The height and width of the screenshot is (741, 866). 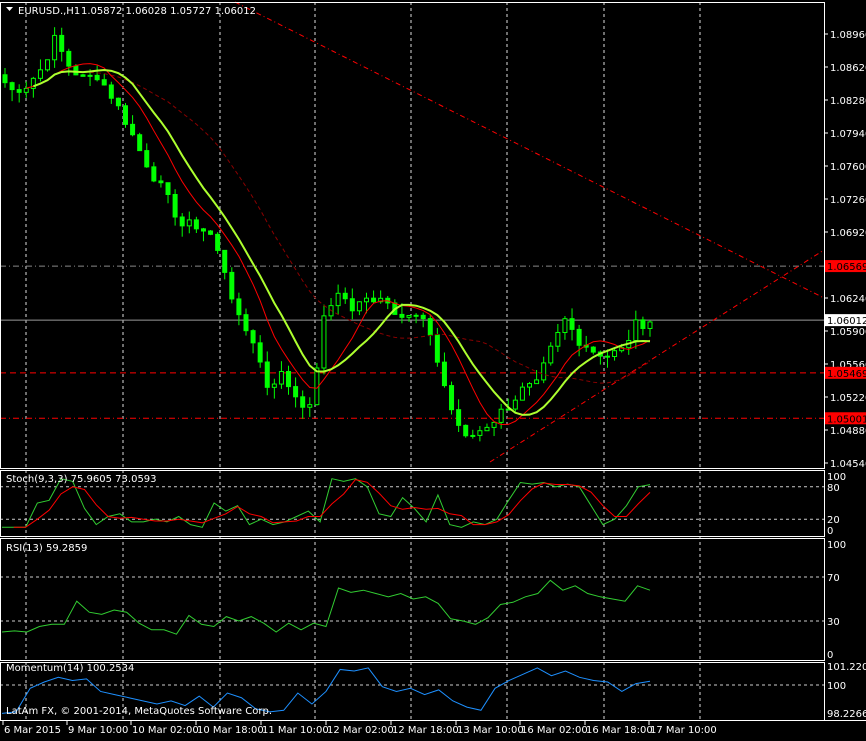 I want to click on time-tick: 10 Mar 02:00, so click(x=165, y=730).